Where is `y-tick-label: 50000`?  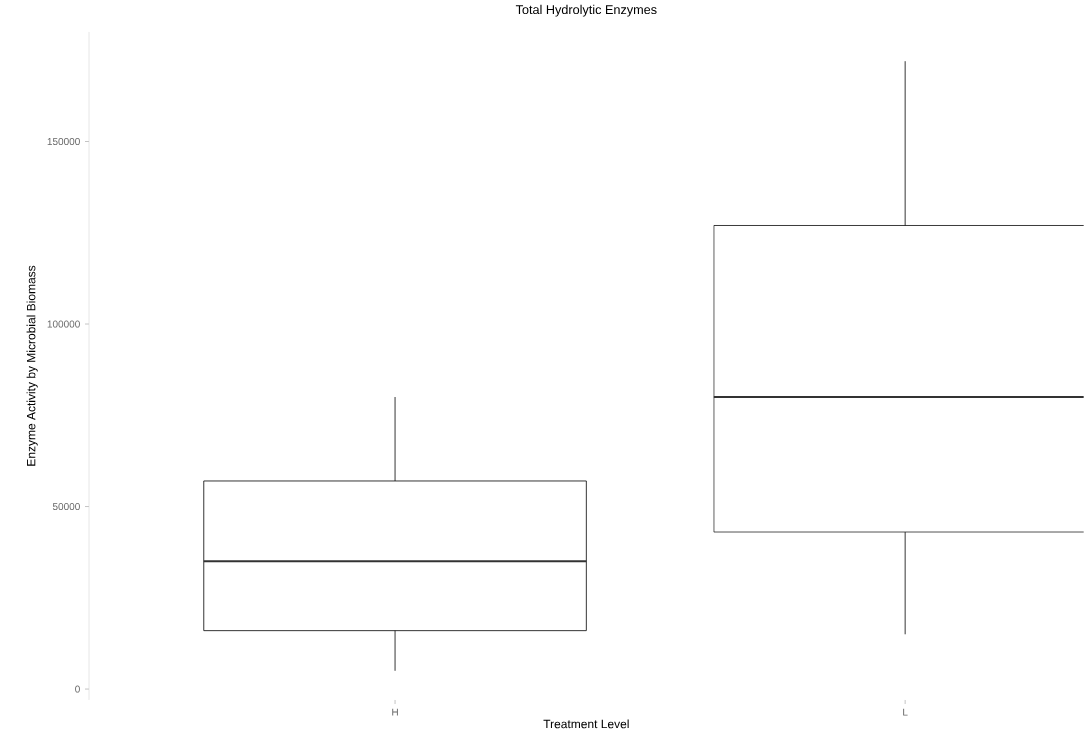
y-tick-label: 50000 is located at coordinates (66, 506).